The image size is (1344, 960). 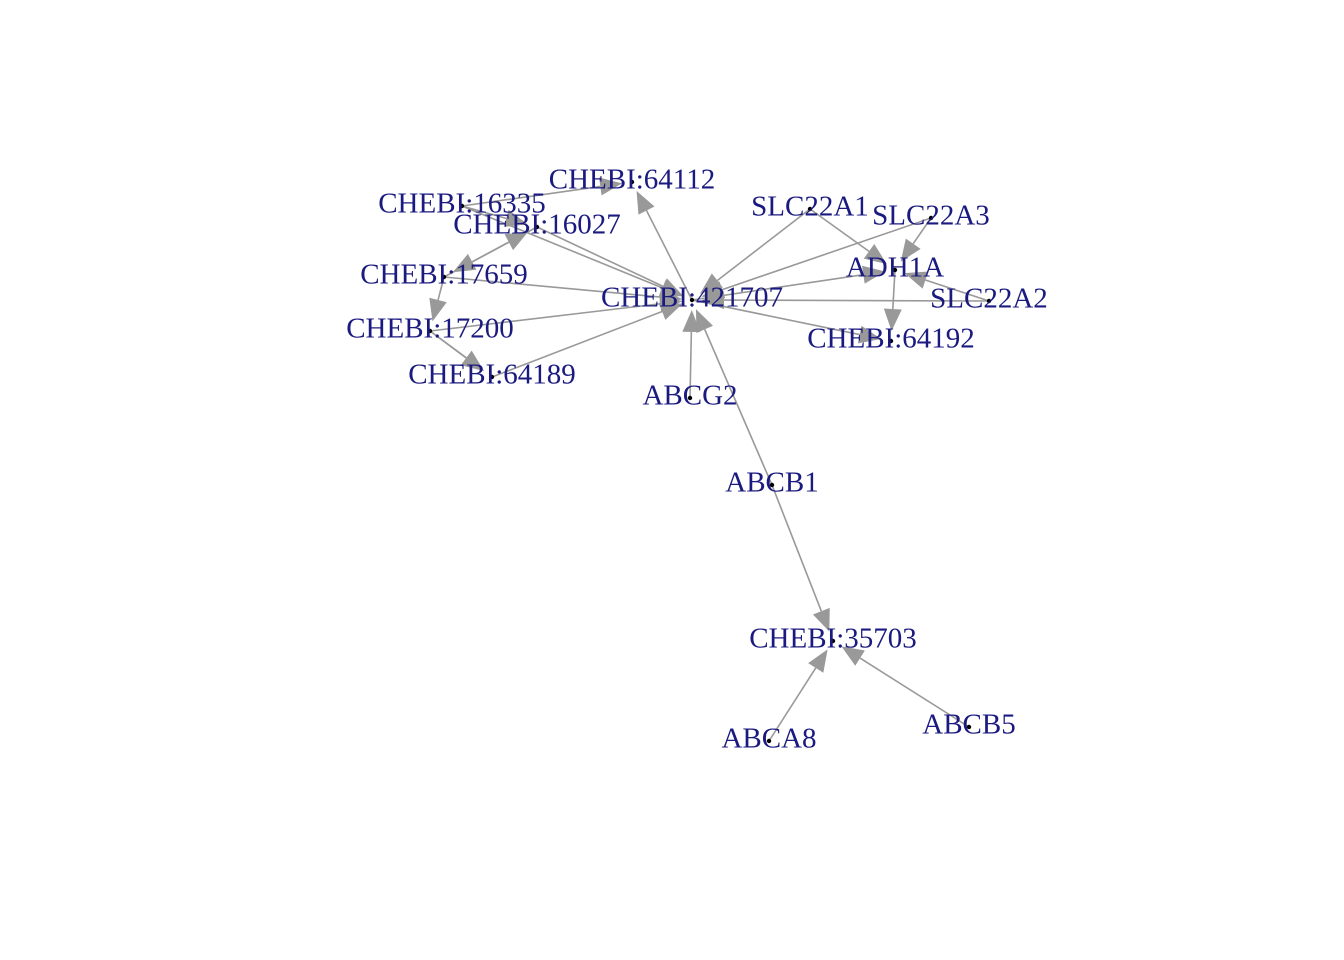 I want to click on node-chebi-64112: CHEBI:64112, so click(x=632, y=180).